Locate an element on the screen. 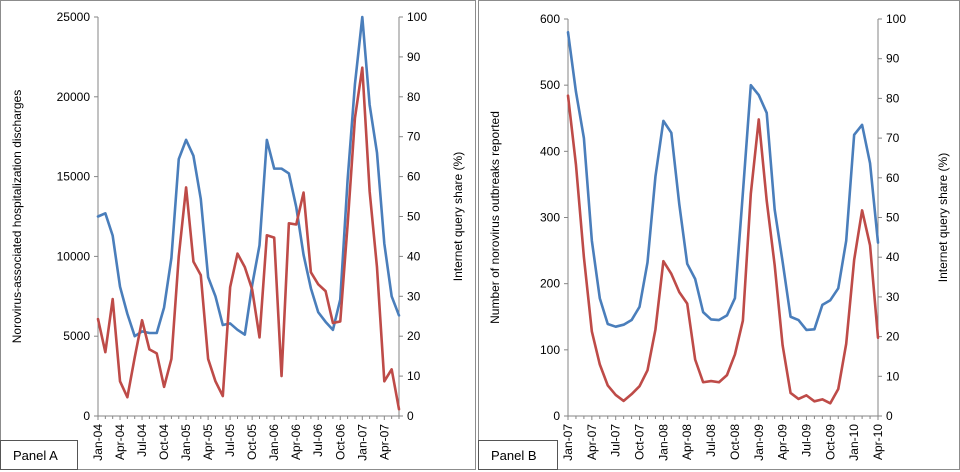 The height and width of the screenshot is (472, 960). y-tick-label: 500 is located at coordinates (550, 85).